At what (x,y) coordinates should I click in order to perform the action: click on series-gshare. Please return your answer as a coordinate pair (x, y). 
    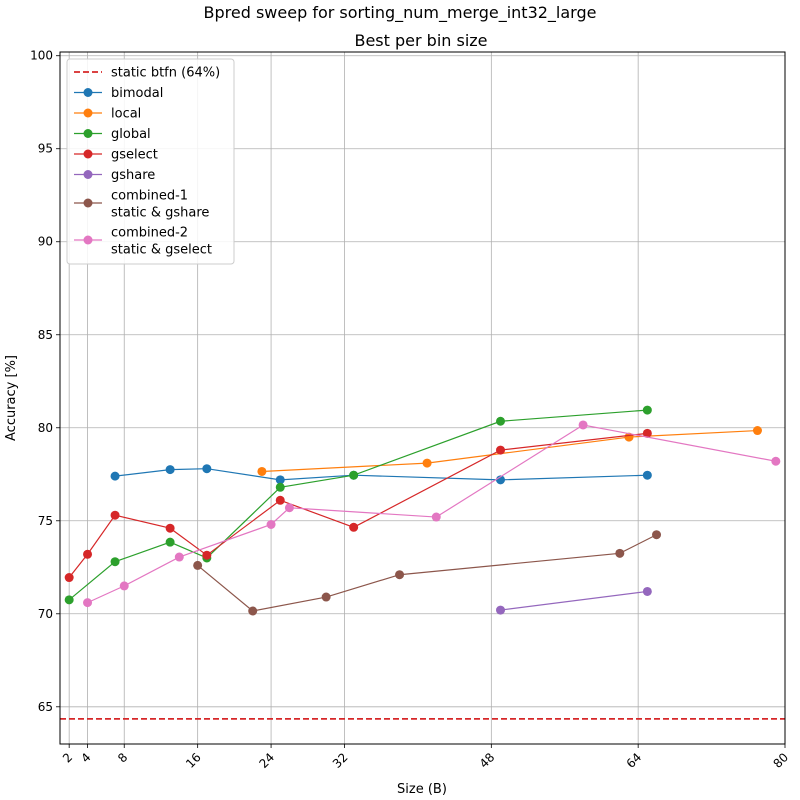
    Looking at the image, I should click on (574, 600).